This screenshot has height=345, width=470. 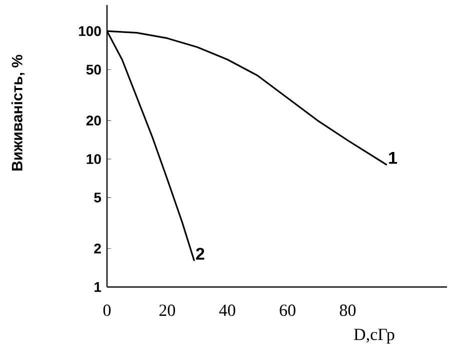 What do you see at coordinates (227, 310) in the screenshot?
I see `x-tick-label: 40` at bounding box center [227, 310].